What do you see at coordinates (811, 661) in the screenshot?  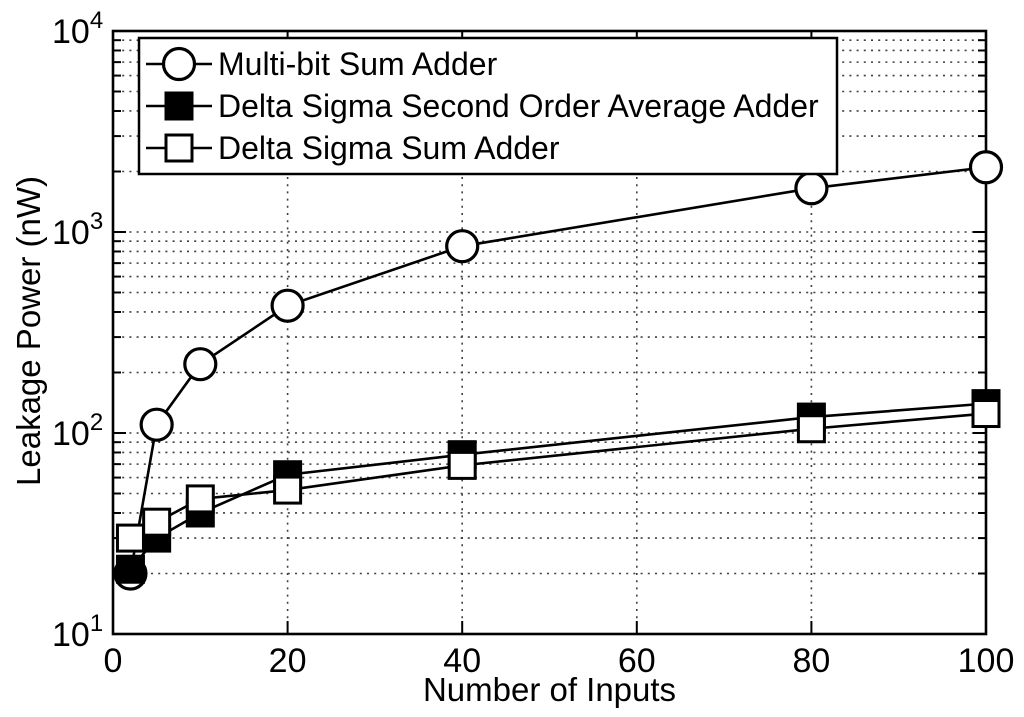 I see `x-tick-label: 80` at bounding box center [811, 661].